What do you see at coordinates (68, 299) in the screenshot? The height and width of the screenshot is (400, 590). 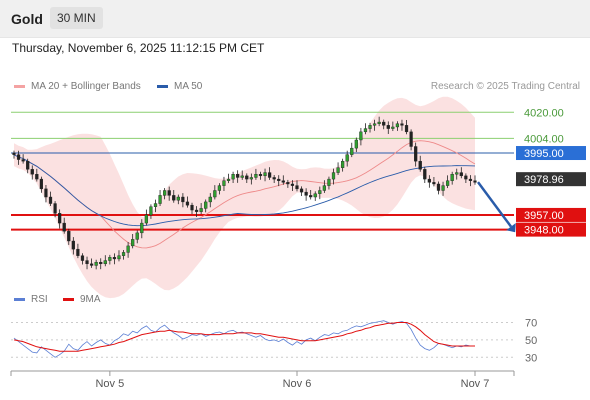 I see `legend-rsi-ma-swatch` at bounding box center [68, 299].